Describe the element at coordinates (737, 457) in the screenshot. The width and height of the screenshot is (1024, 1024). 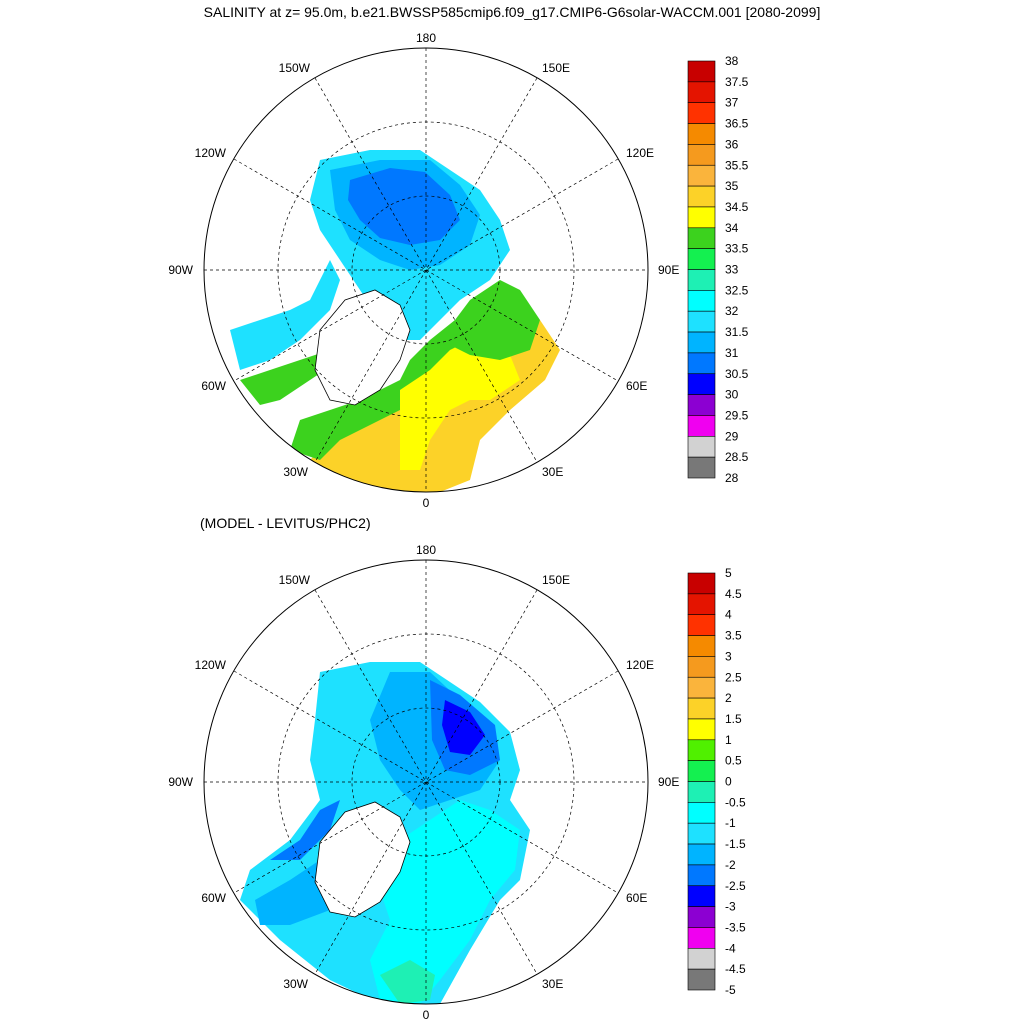
I see `panel1-colorbar-tick-label: 28.5` at that location.